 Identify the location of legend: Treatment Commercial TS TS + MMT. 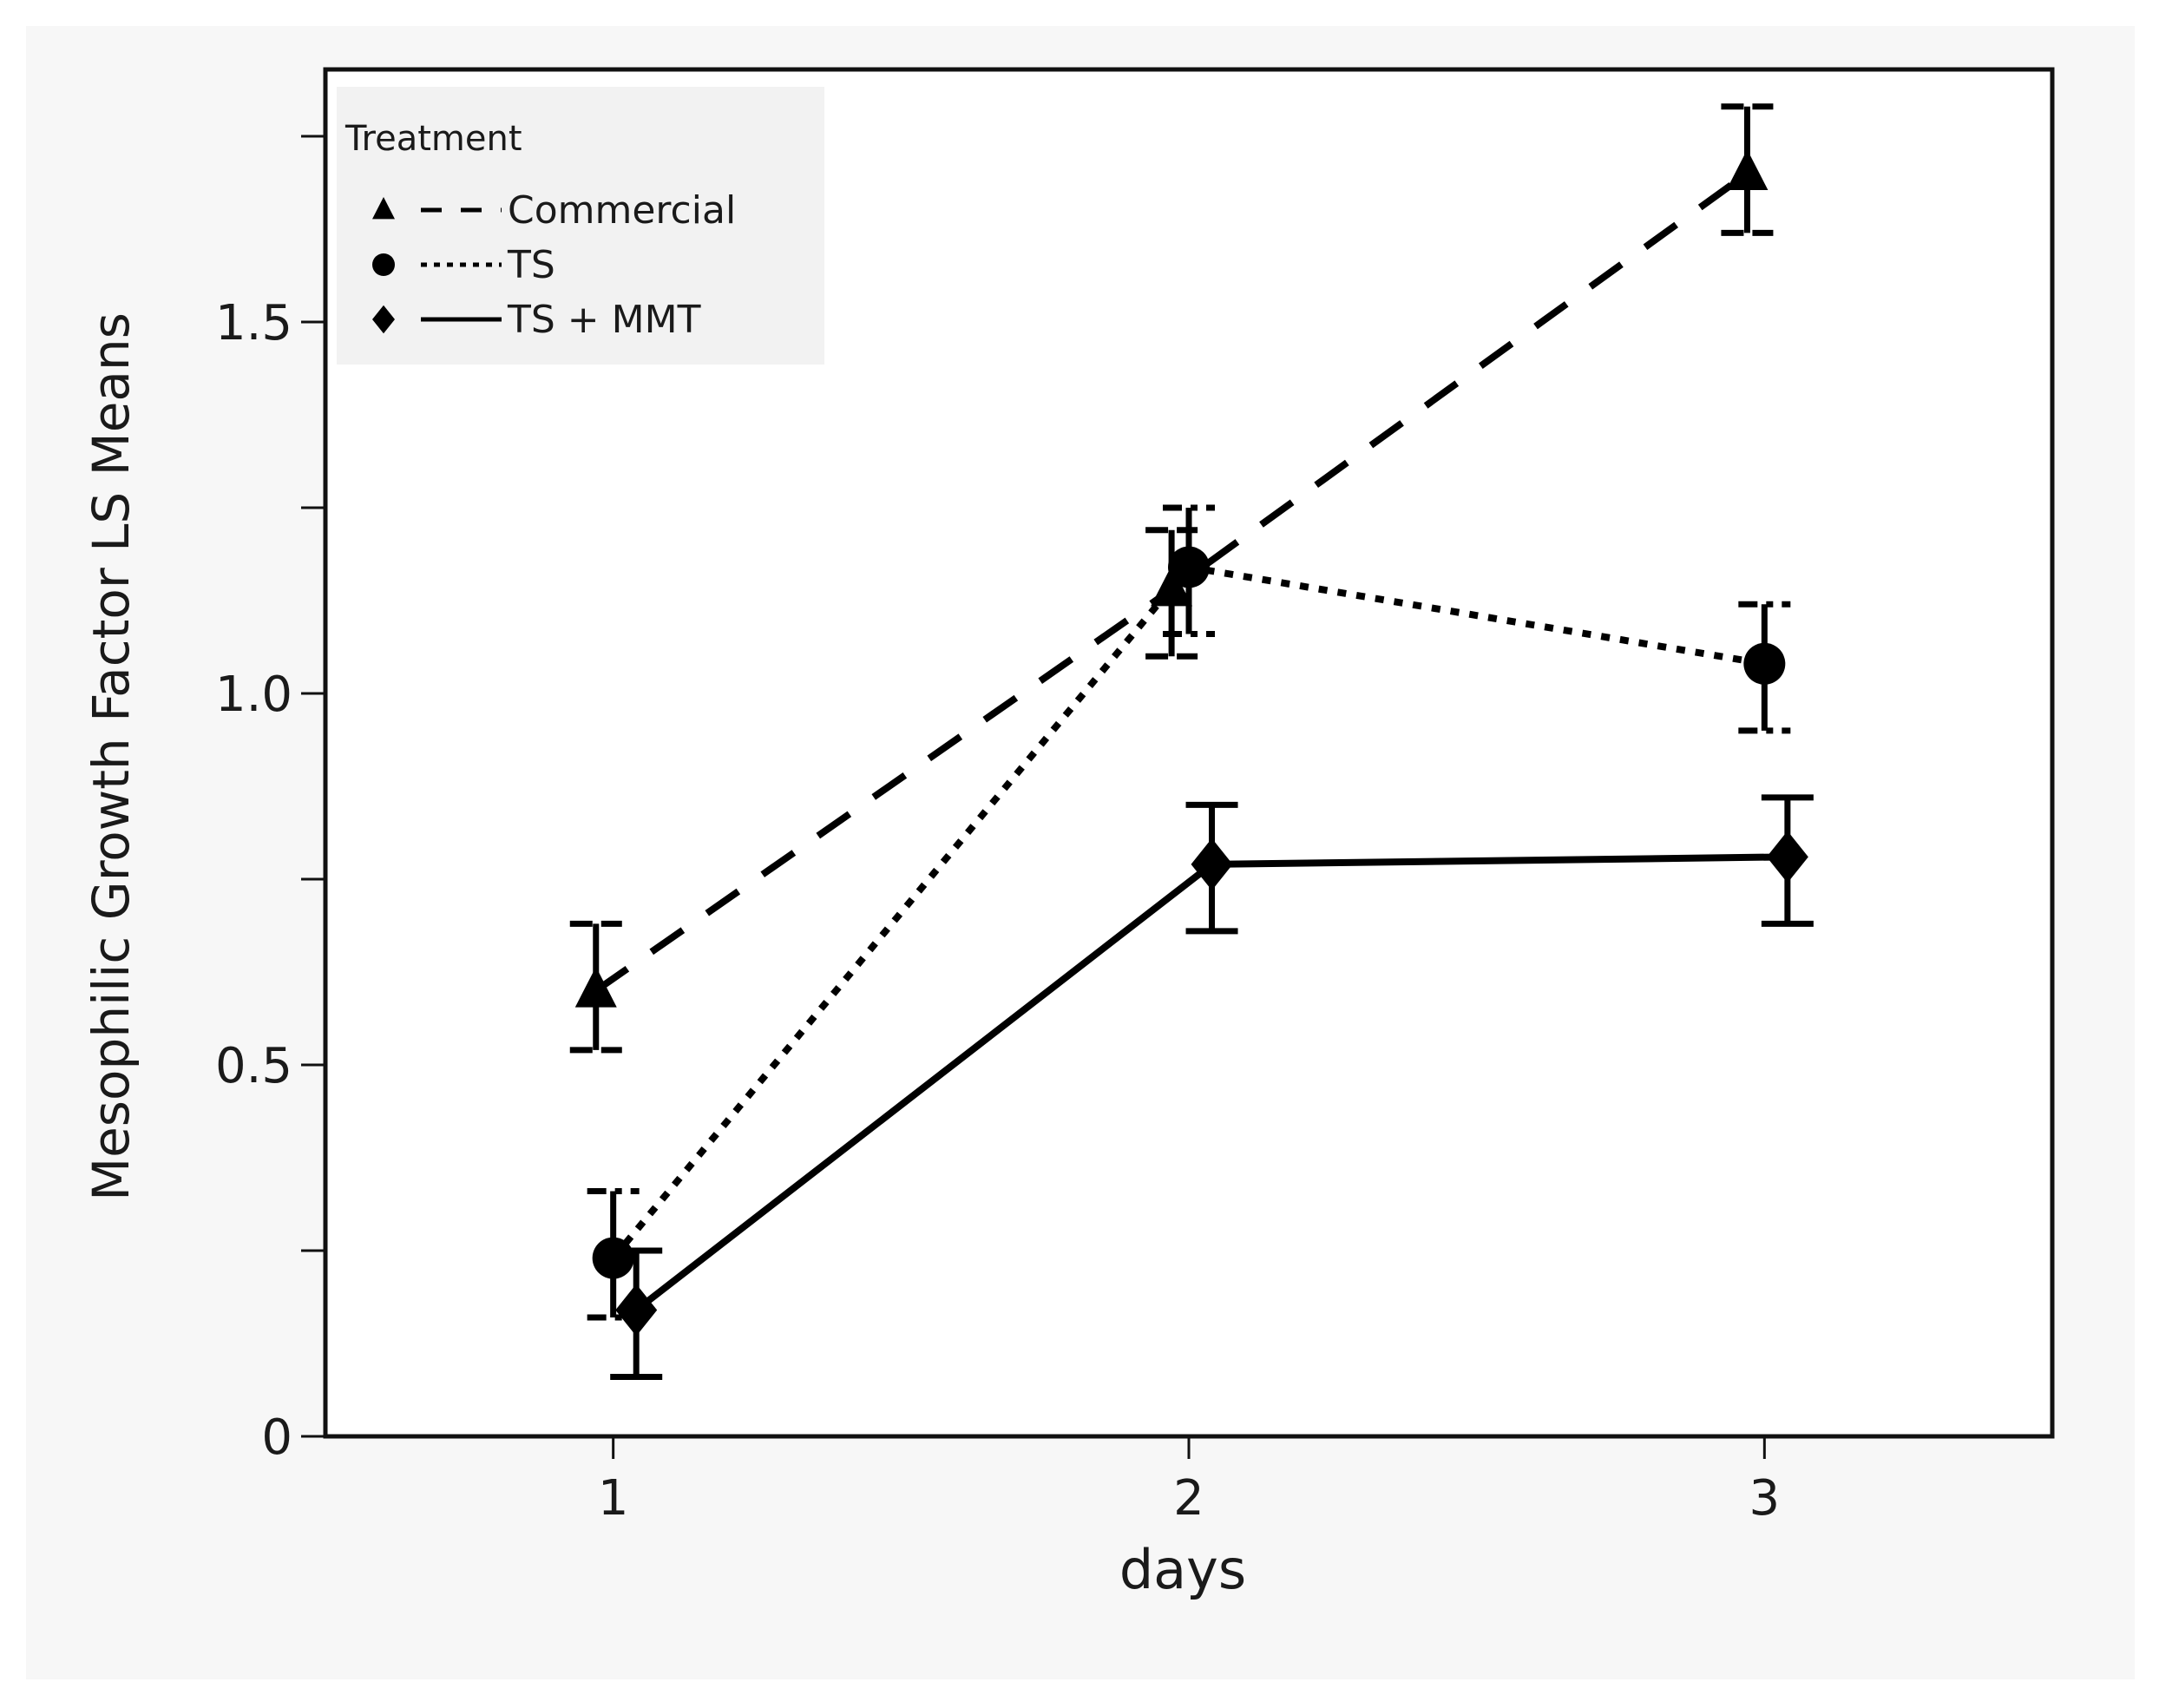
(581, 226).